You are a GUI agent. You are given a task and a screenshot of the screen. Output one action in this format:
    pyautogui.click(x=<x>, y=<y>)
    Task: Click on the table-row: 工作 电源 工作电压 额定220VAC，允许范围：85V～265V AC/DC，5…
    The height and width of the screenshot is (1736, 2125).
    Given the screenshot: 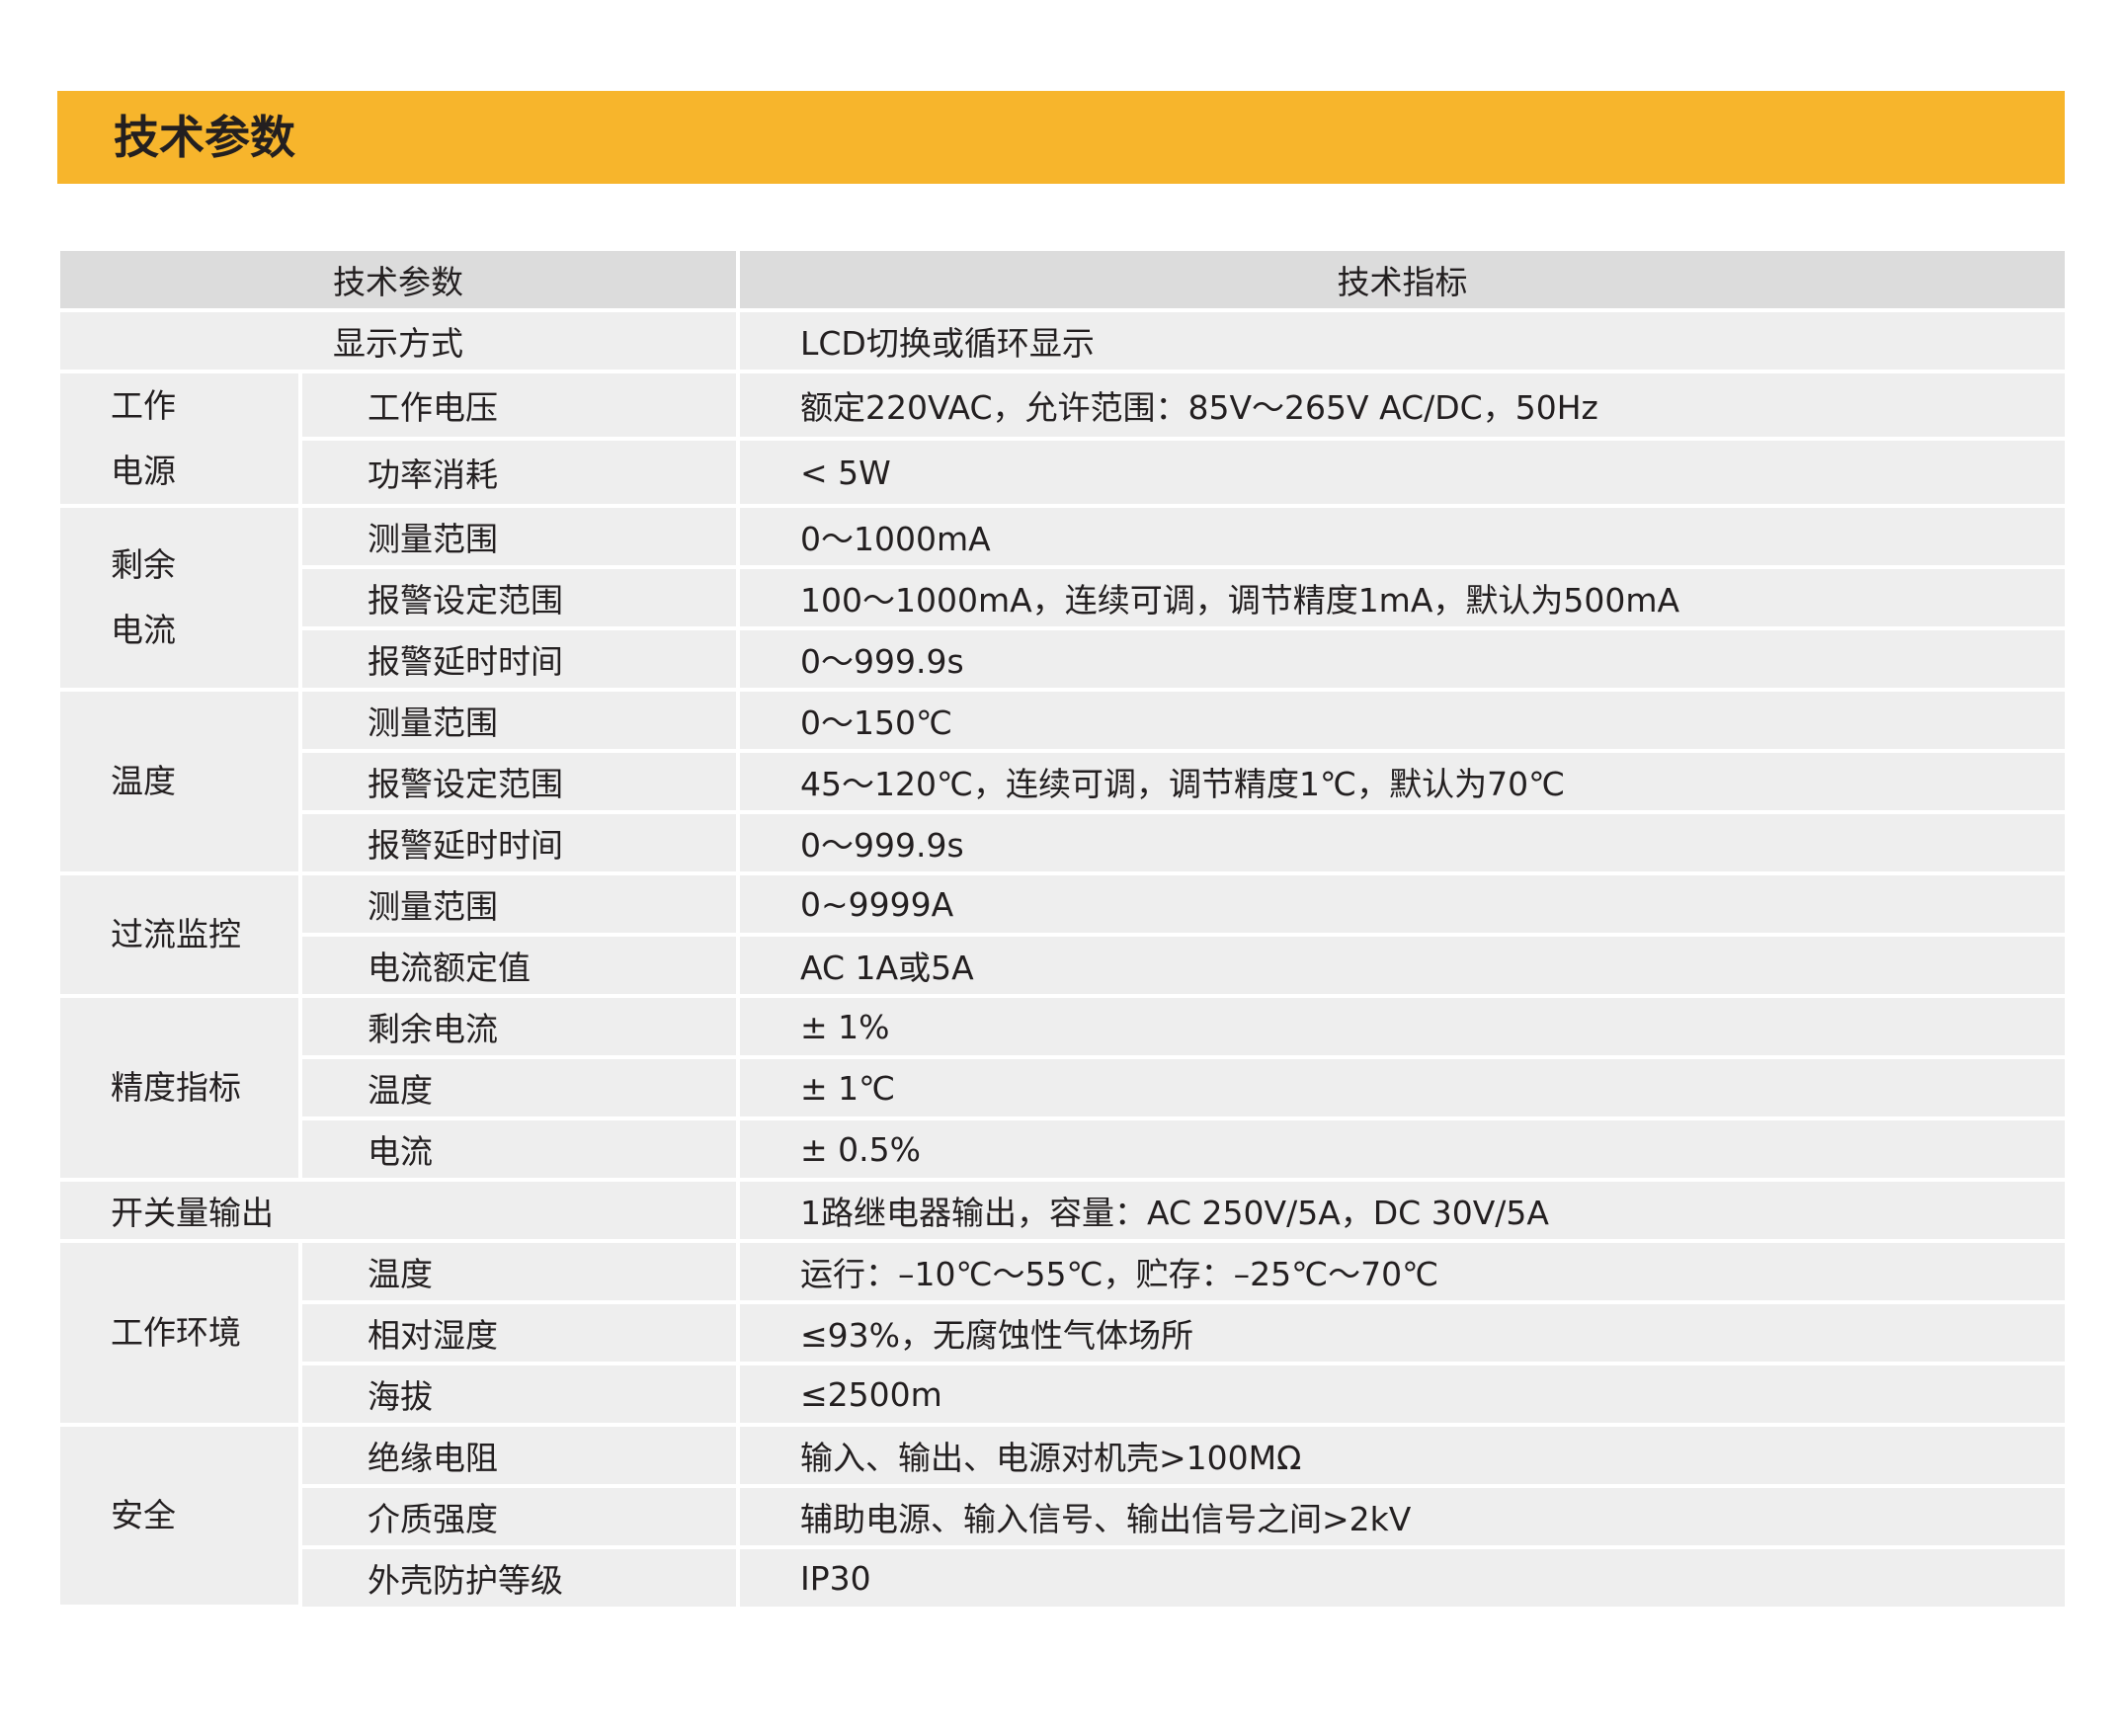 What is the action you would take?
    pyautogui.click(x=1062, y=439)
    